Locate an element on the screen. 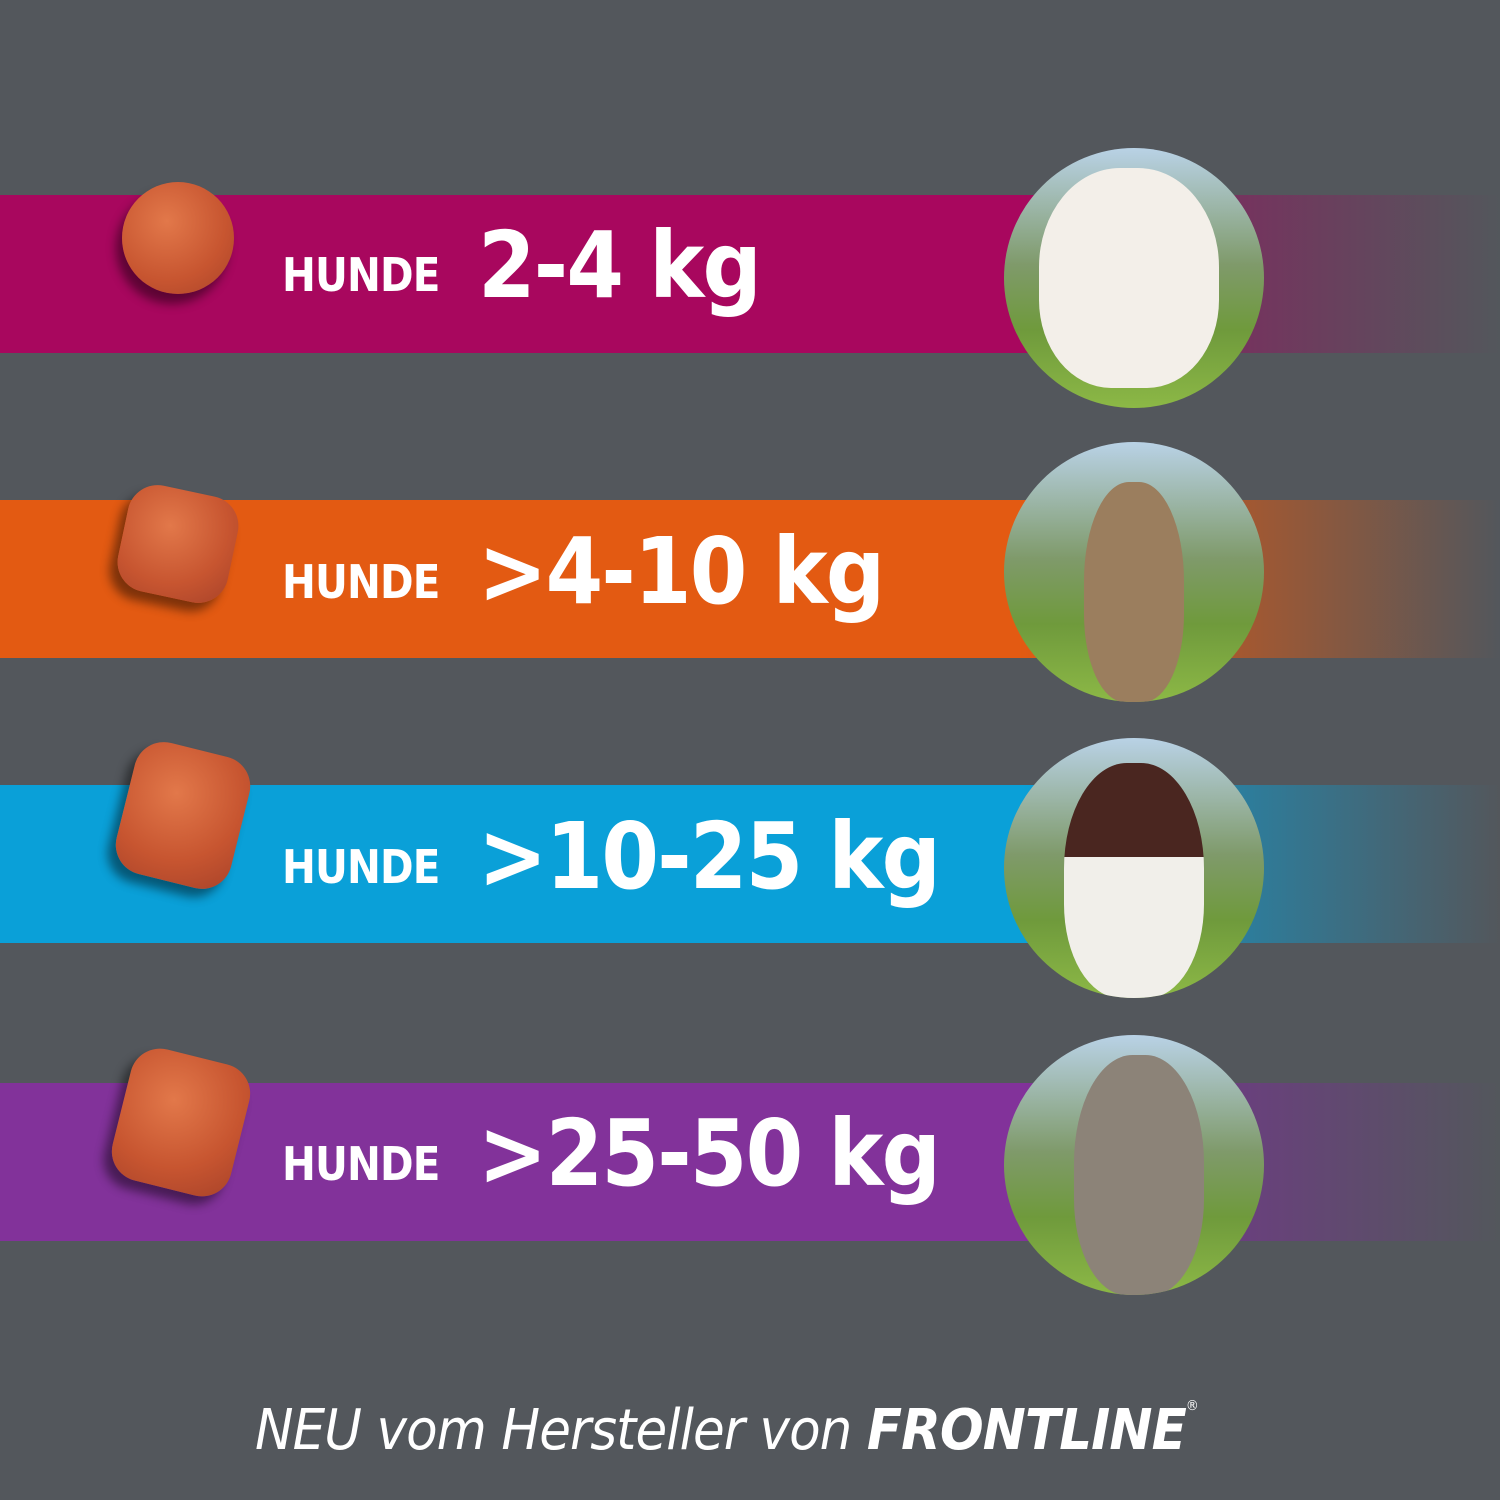 The width and height of the screenshot is (1500, 1500). dog-photo-small is located at coordinates (1134, 278).